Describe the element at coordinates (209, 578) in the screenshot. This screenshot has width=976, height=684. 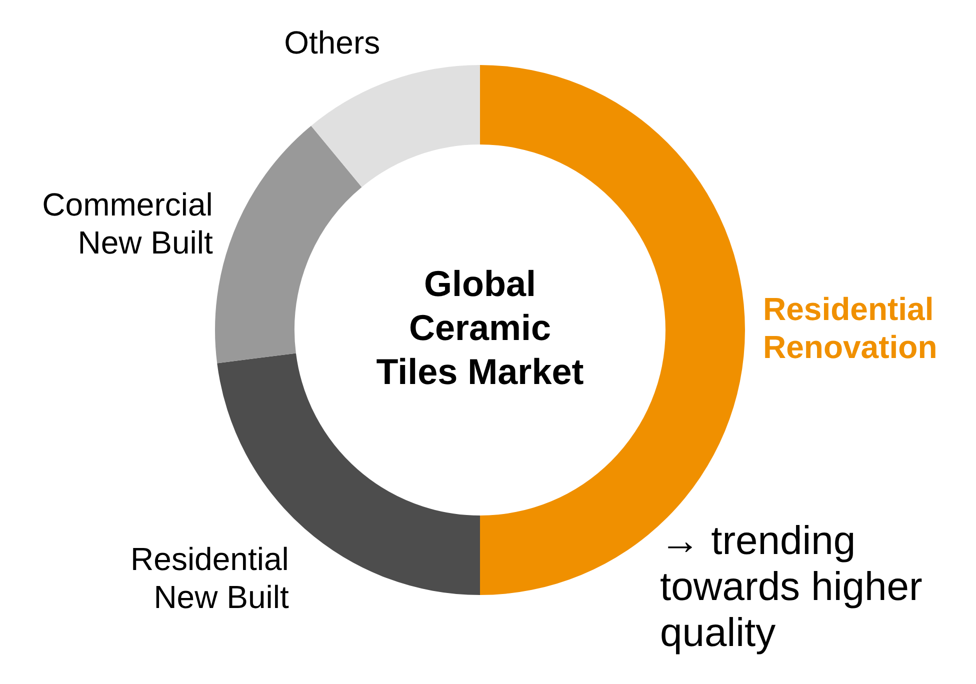
I see `slice-label: Residential New Built` at that location.